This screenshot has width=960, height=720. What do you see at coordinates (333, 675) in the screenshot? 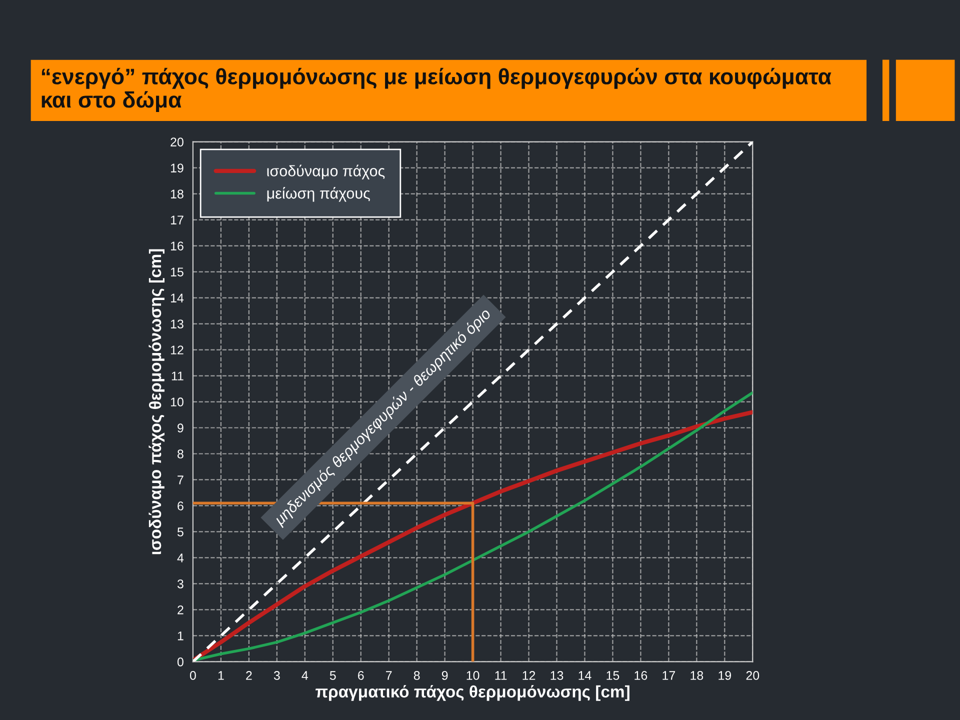
I see `x-tick-label: 5` at bounding box center [333, 675].